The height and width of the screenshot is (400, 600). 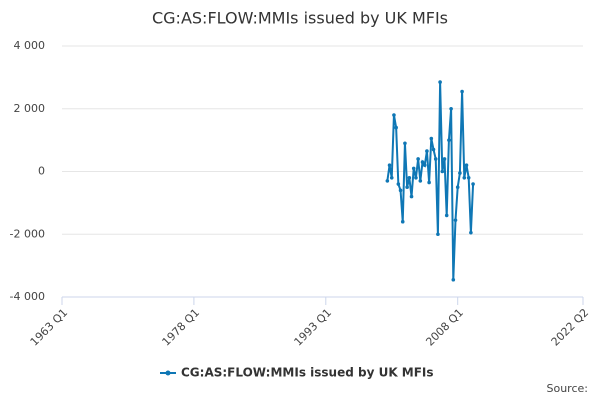 What do you see at coordinates (27, 233) in the screenshot?
I see `y-tick-label: -2 000` at bounding box center [27, 233].